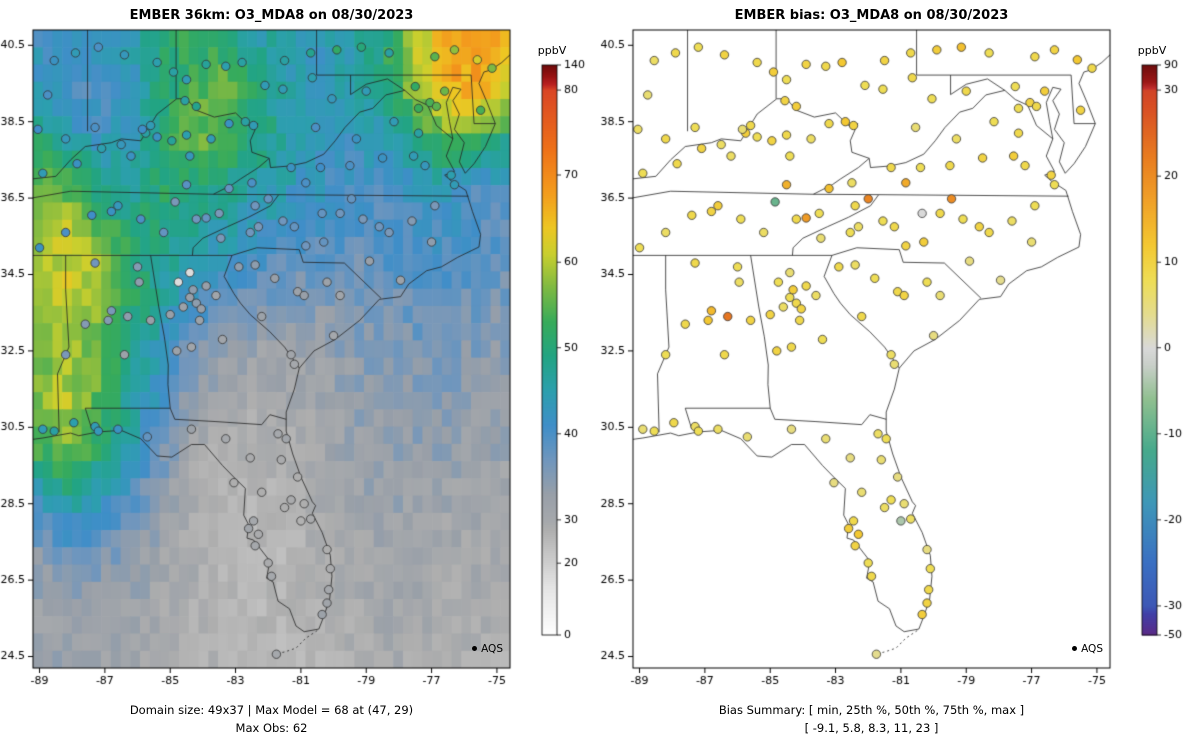 This screenshot has height=750, width=1200. What do you see at coordinates (1058, 649) in the screenshot?
I see `right-aqs-legend: AQS` at bounding box center [1058, 649].